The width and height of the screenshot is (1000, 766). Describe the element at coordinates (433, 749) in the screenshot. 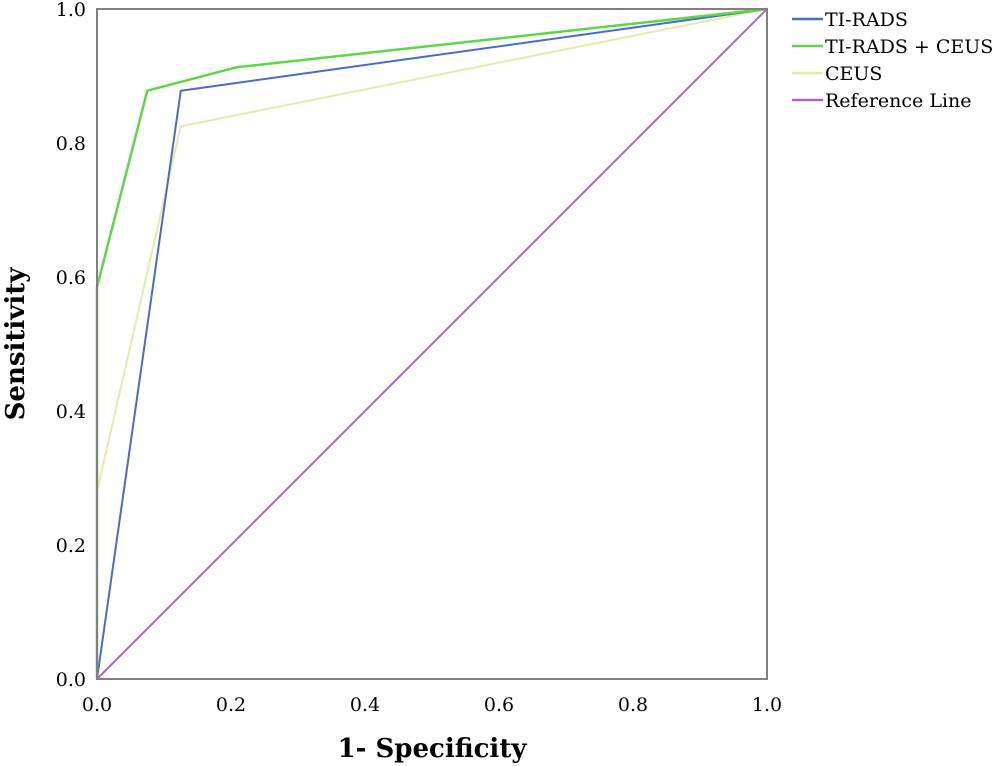

I see `x-axis-title: 1- Specificity` at that location.